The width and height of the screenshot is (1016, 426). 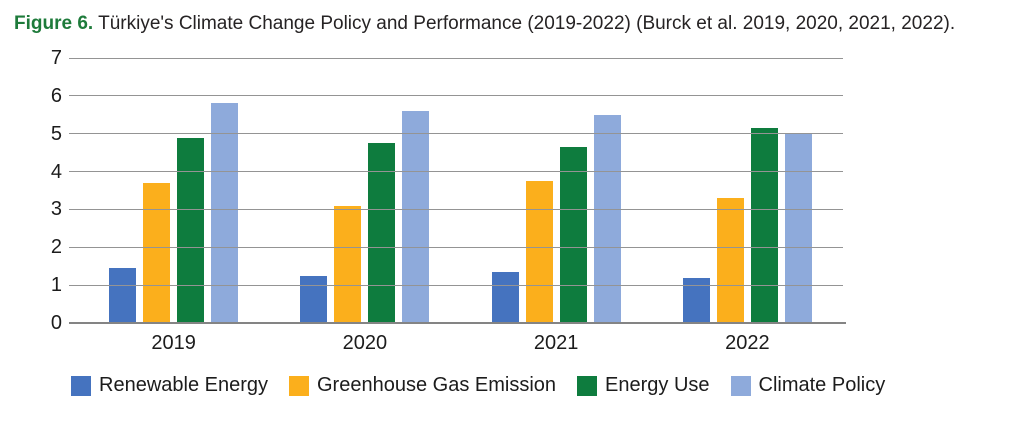 I want to click on figure-caption-number: Figure 6., so click(x=54, y=23).